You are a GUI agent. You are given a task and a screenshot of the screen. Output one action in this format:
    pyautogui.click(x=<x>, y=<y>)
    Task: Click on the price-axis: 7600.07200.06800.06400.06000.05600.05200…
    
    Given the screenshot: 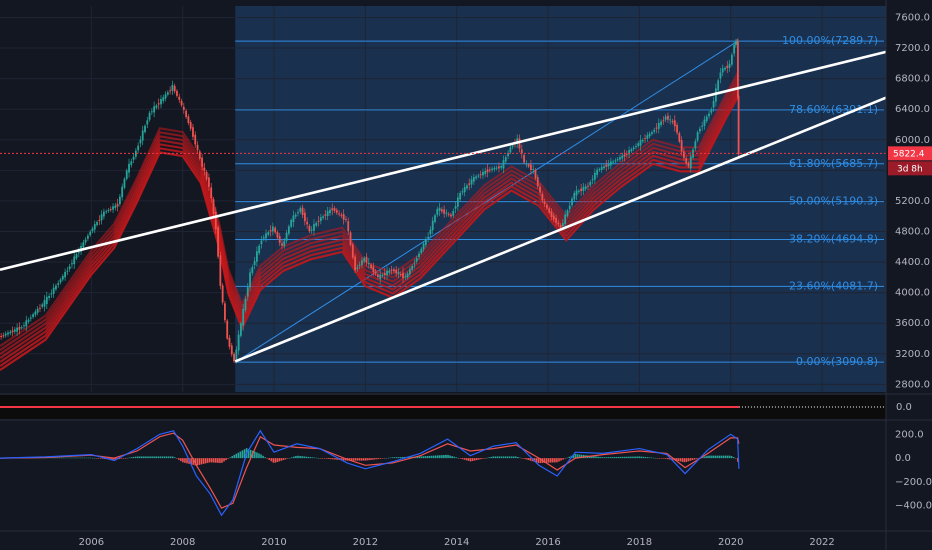 What is the action you would take?
    pyautogui.click(x=908, y=275)
    